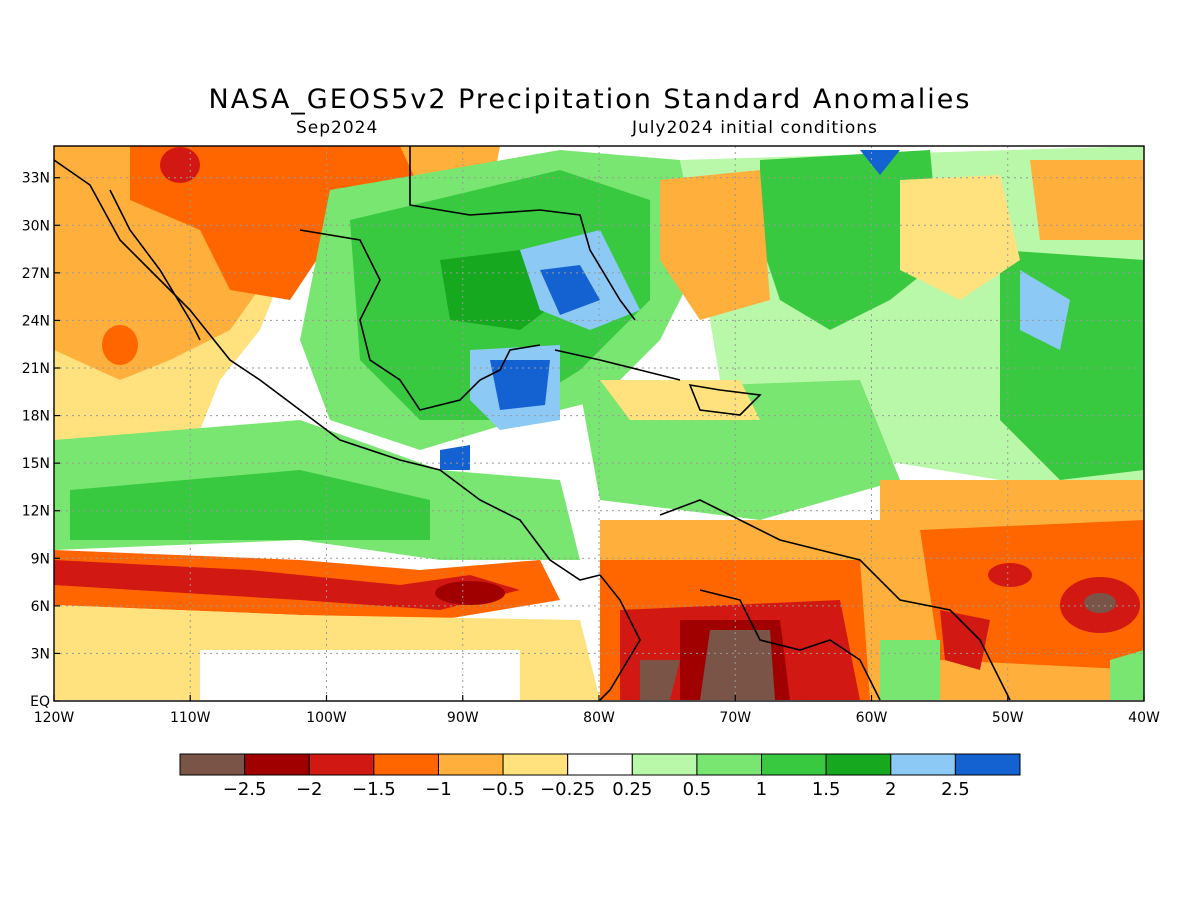  Describe the element at coordinates (36, 417) in the screenshot. I see `lat-tick-label: 18N` at that location.